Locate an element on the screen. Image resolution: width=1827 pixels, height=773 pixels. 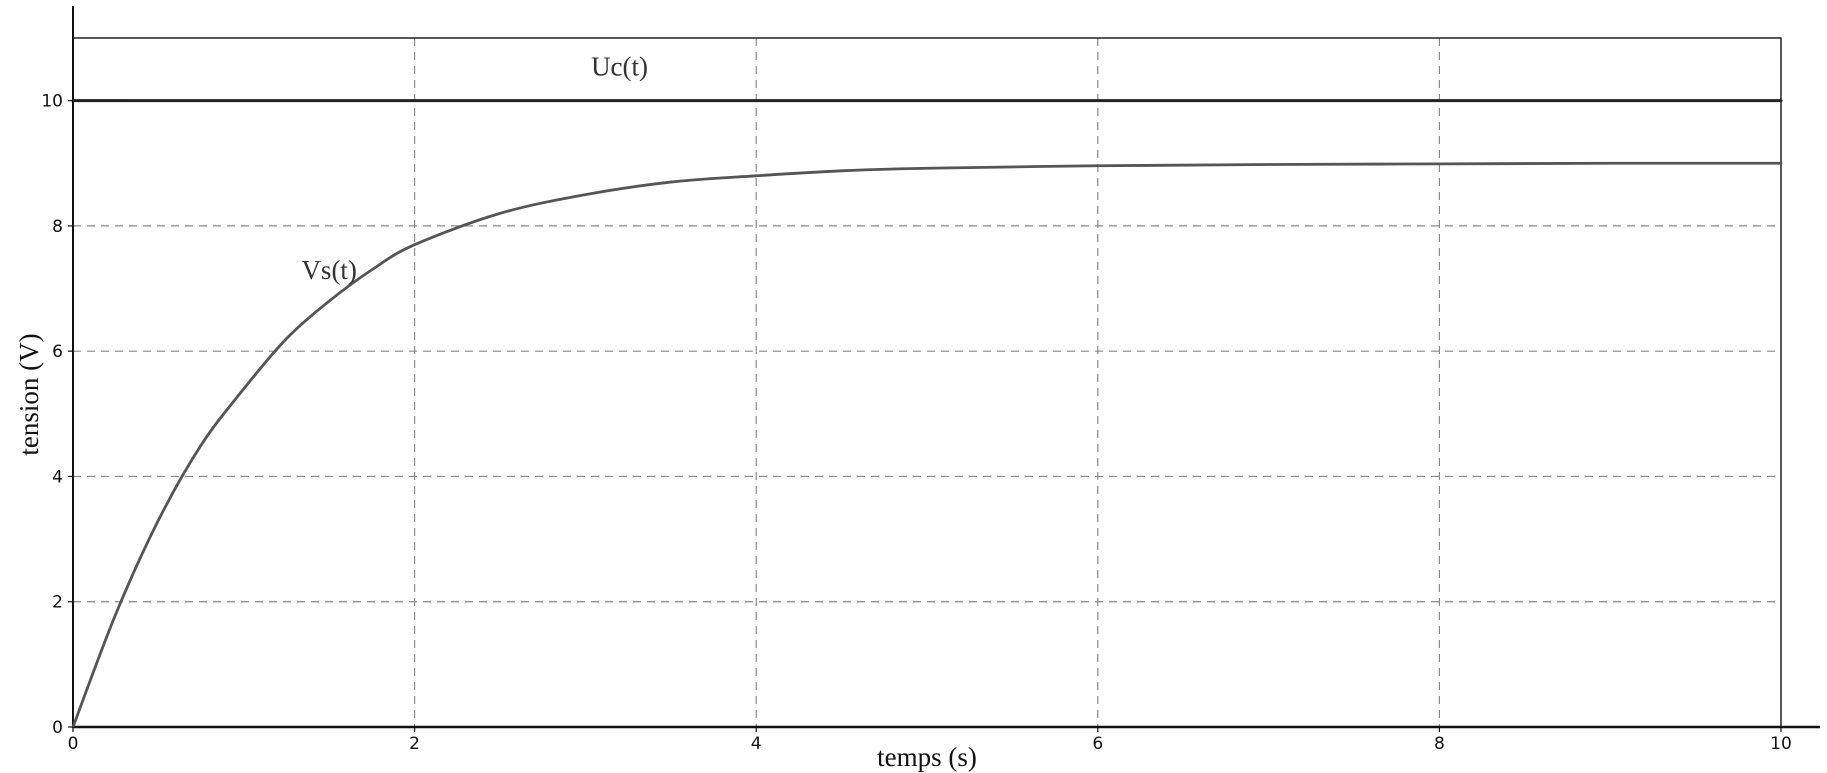
y-tick-label: 0 is located at coordinates (57, 728).